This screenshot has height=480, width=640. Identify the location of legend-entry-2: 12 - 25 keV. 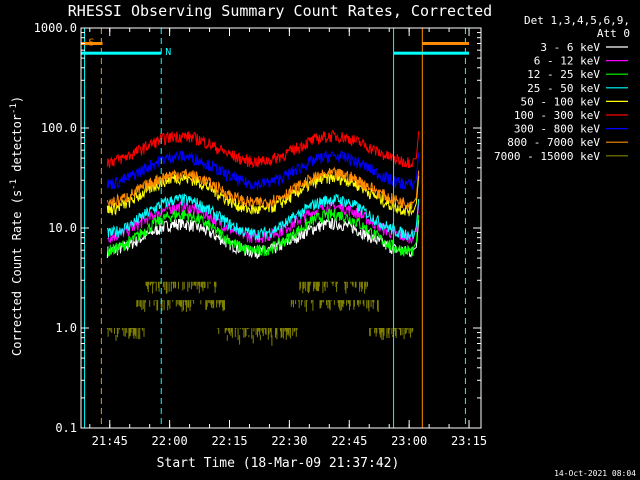
(563, 74).